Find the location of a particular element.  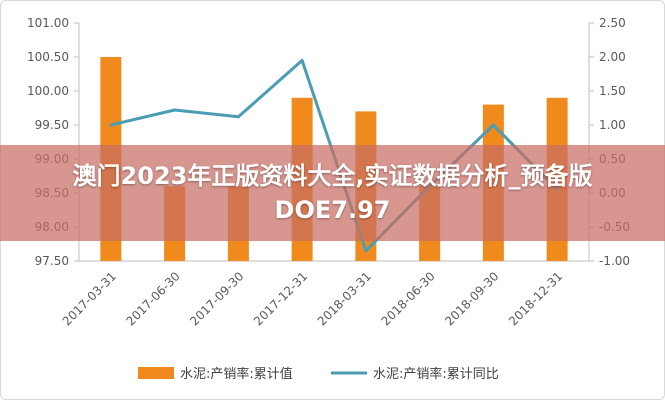

right-tick-label: 2.50 is located at coordinates (612, 23).